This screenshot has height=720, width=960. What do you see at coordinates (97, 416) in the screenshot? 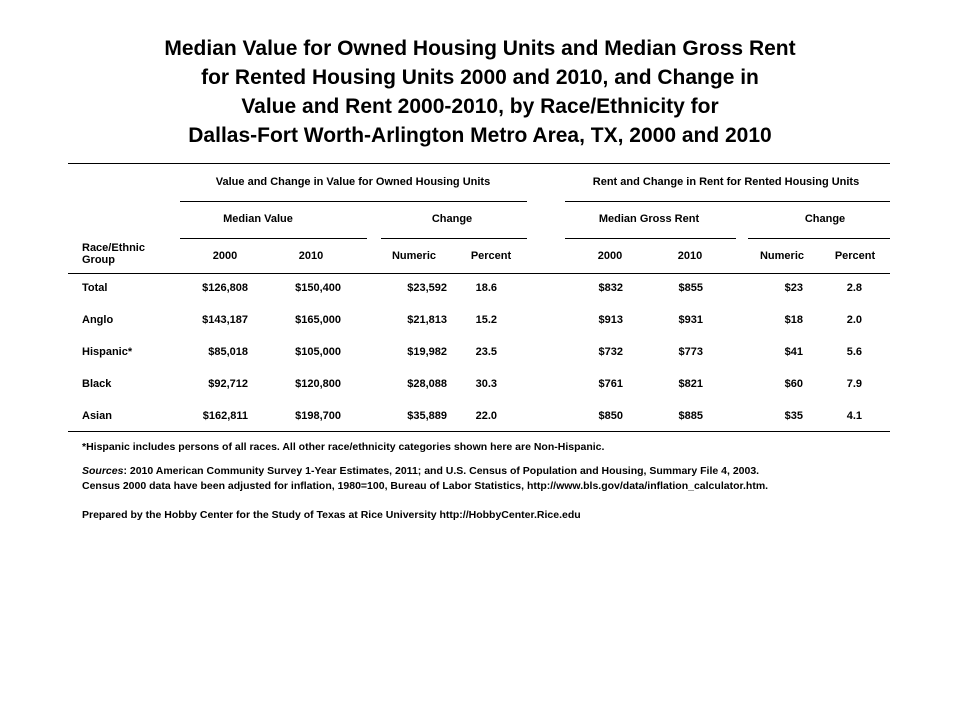
I see `row-label-asian: Asian` at bounding box center [97, 416].